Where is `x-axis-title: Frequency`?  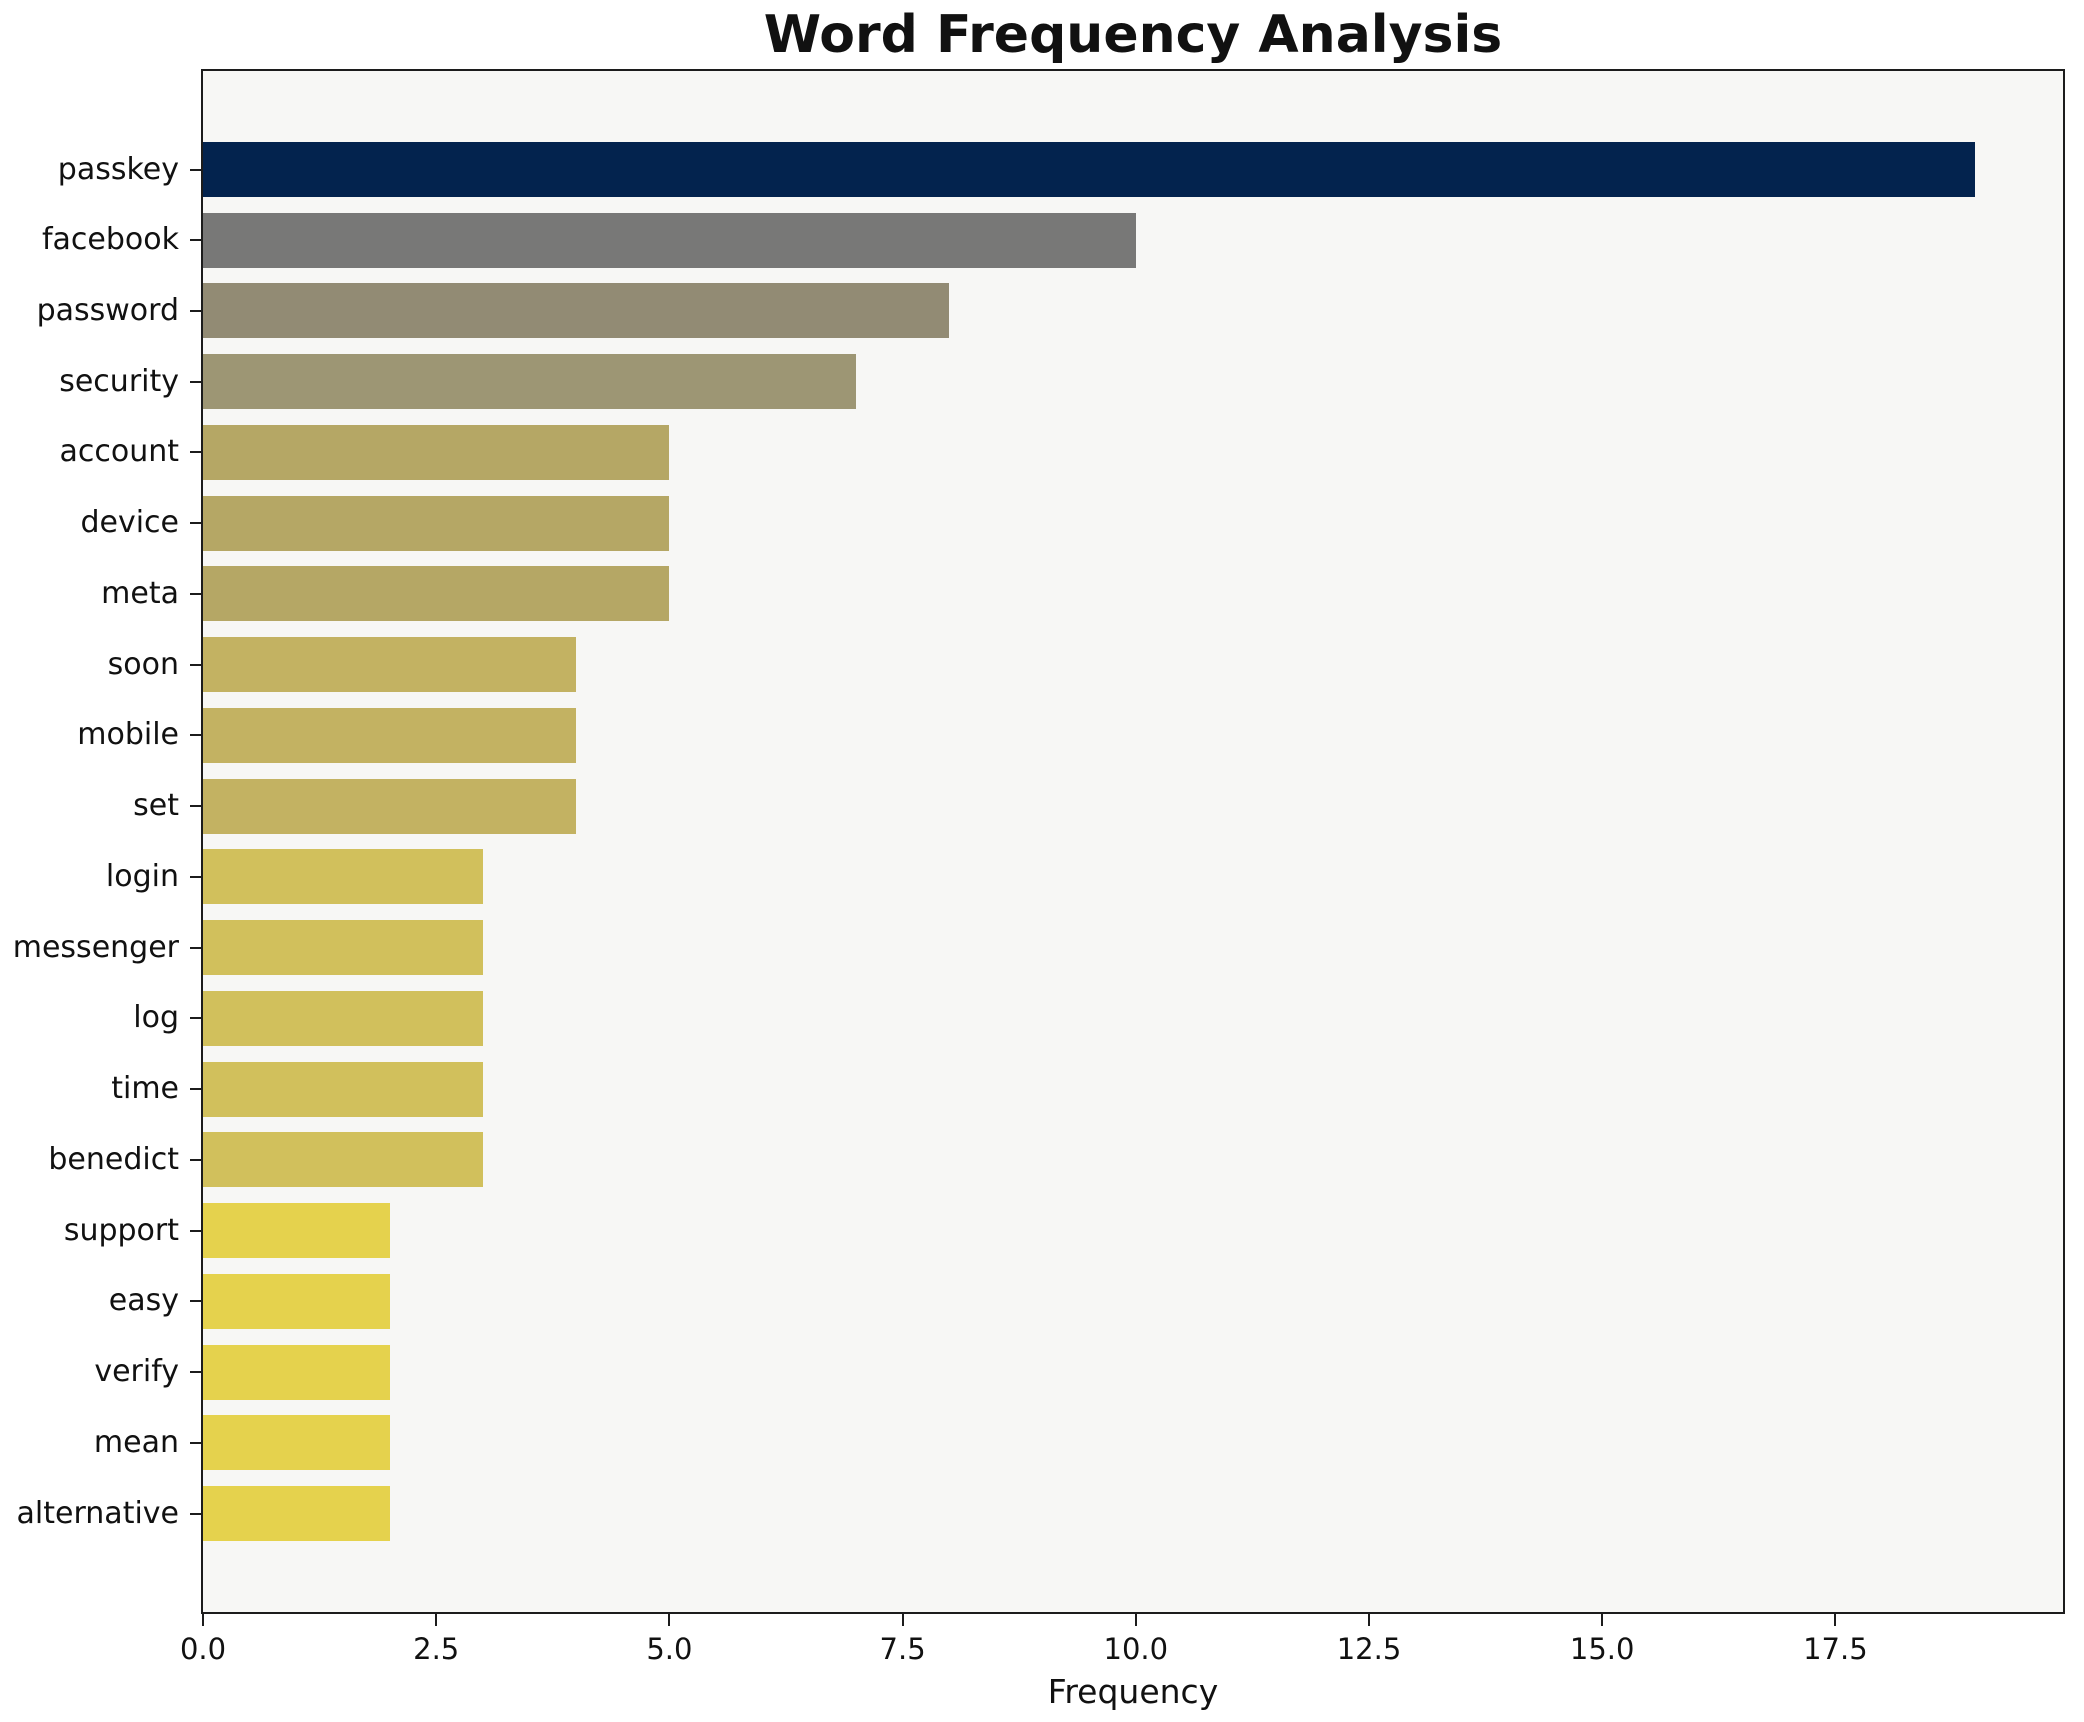
x-axis-title: Frequency is located at coordinates (1133, 1691).